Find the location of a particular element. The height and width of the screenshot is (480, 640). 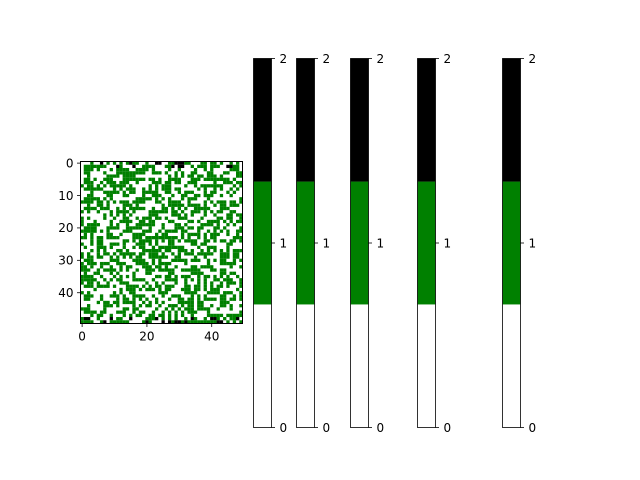

y-axis: 0 10 20 30 40 is located at coordinates (69, 228).